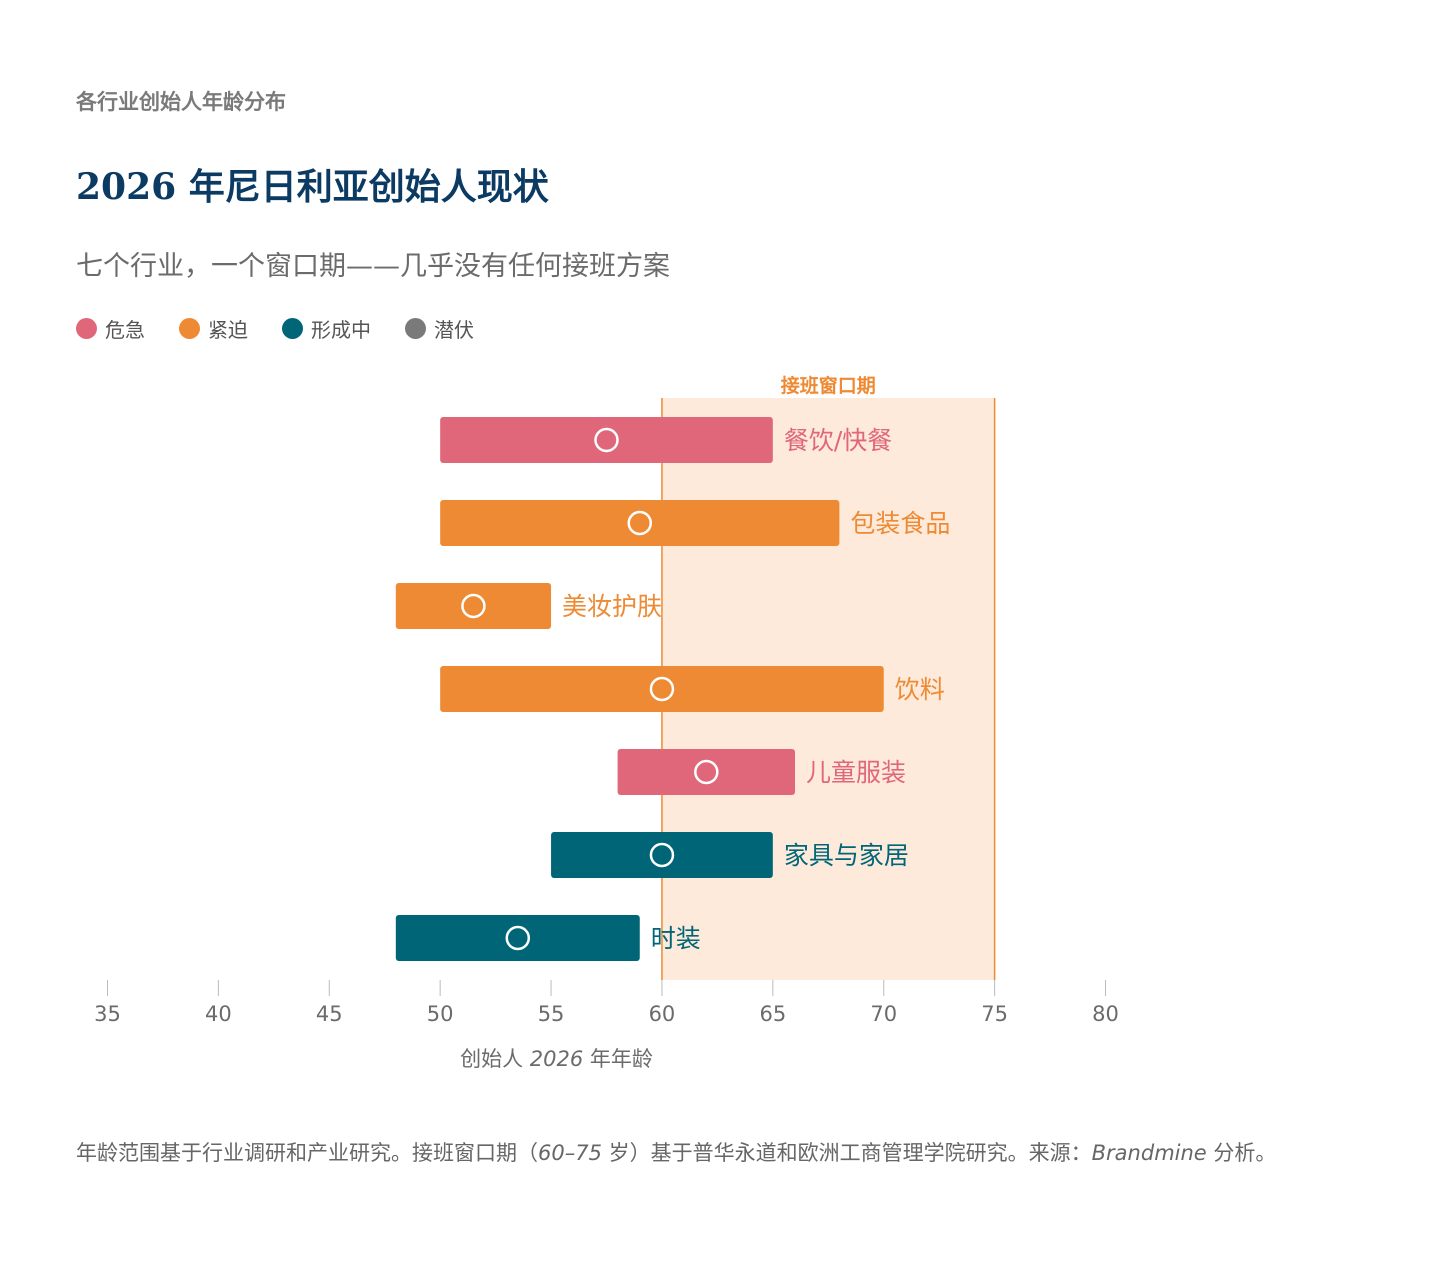 This screenshot has height=1286, width=1436. I want to click on x-axis-label-year: 2026, so click(556, 1059).